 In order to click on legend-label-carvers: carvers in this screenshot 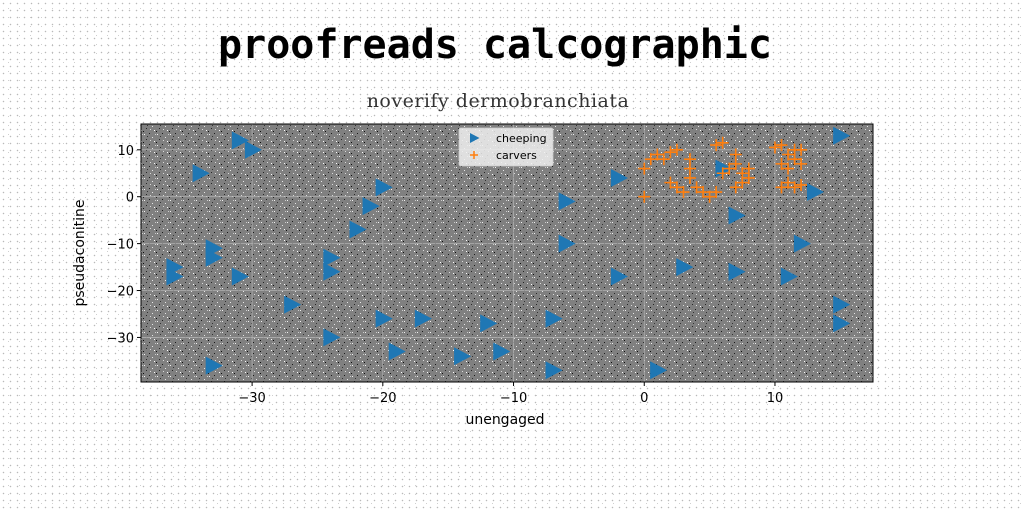, I will do `click(516, 155)`.